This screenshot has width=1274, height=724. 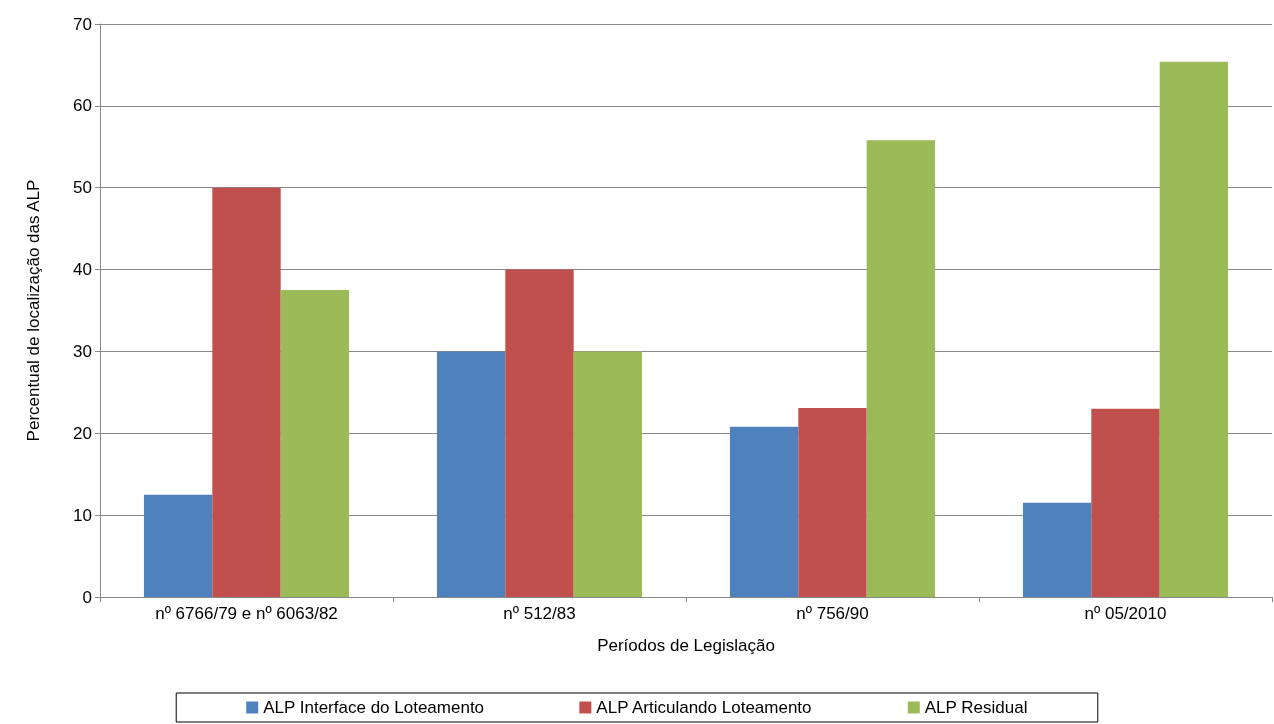 I want to click on x-tick-label: nº 756/90, so click(x=832, y=613).